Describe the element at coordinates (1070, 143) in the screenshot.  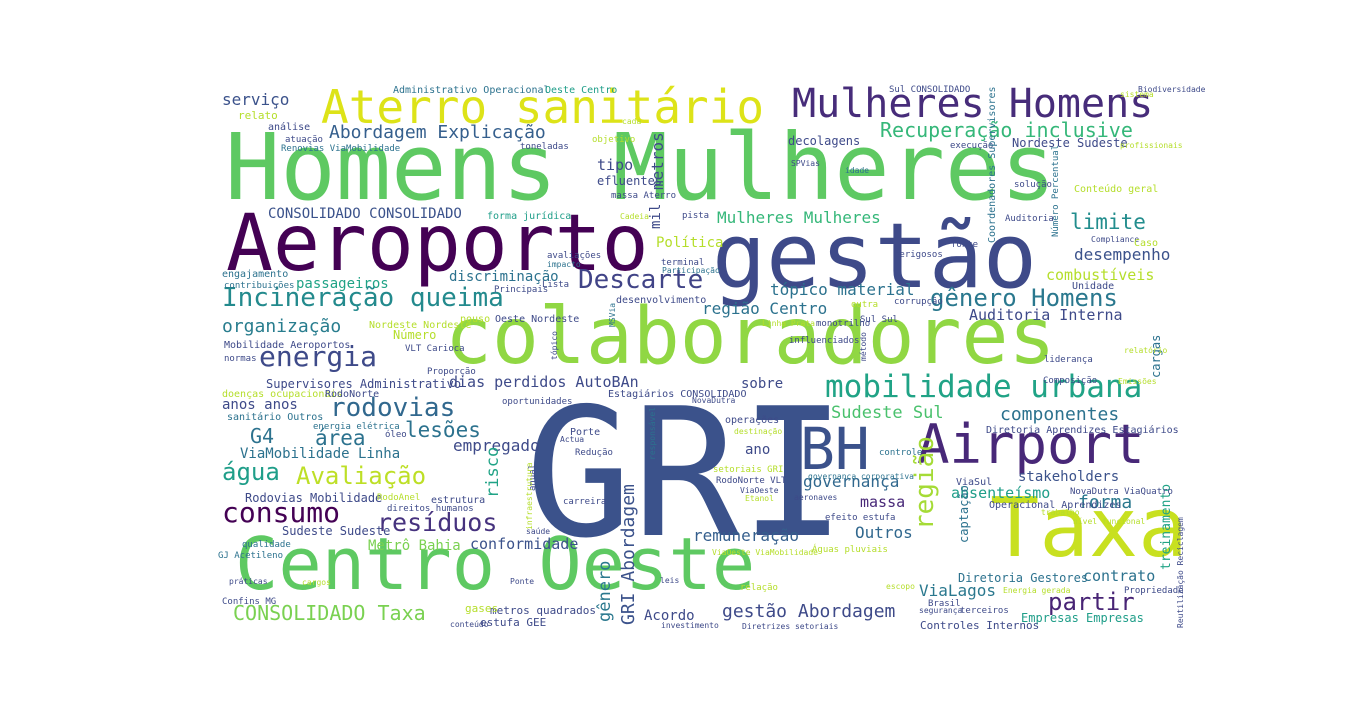
I see `cloud-word: Nordeste Sudeste` at that location.